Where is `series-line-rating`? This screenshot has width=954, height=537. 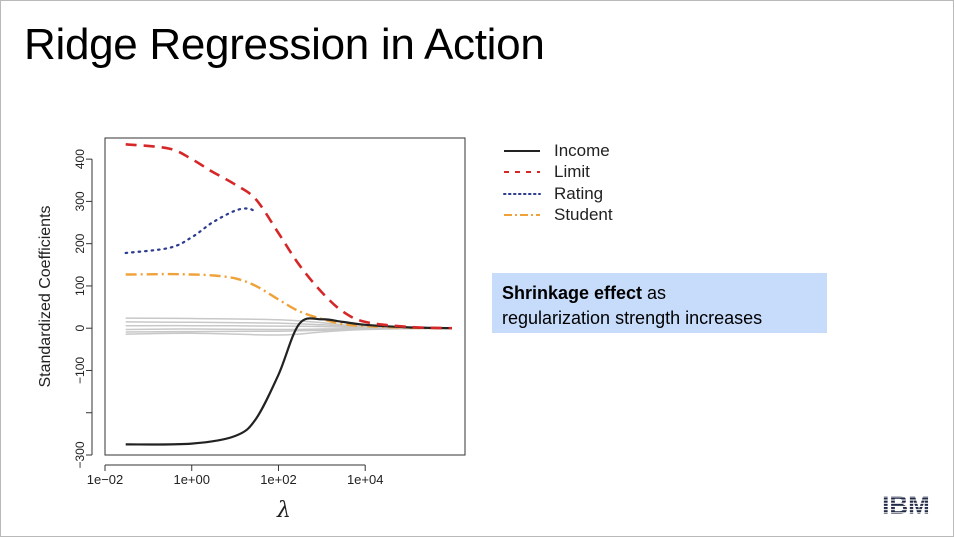 series-line-rating is located at coordinates (190, 231).